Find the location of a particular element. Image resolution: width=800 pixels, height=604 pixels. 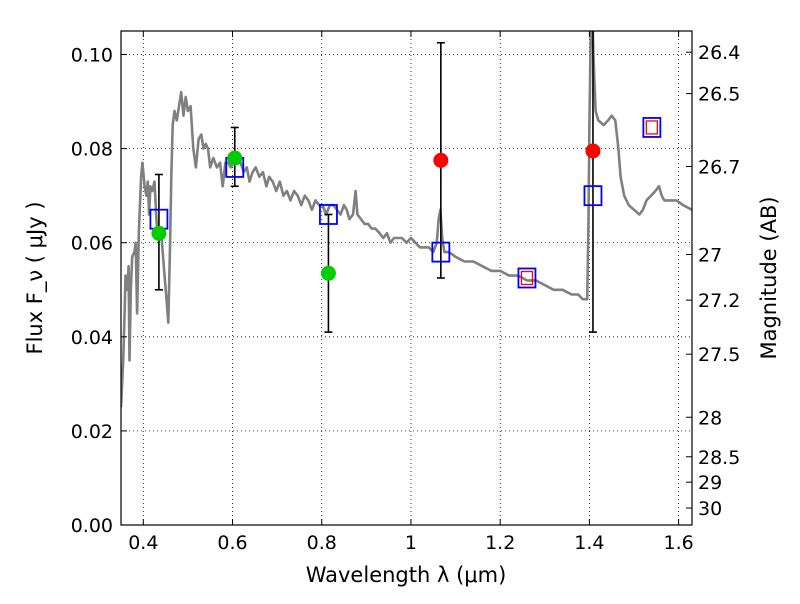

y-right-tick-label: 28.5 is located at coordinates (719, 458).